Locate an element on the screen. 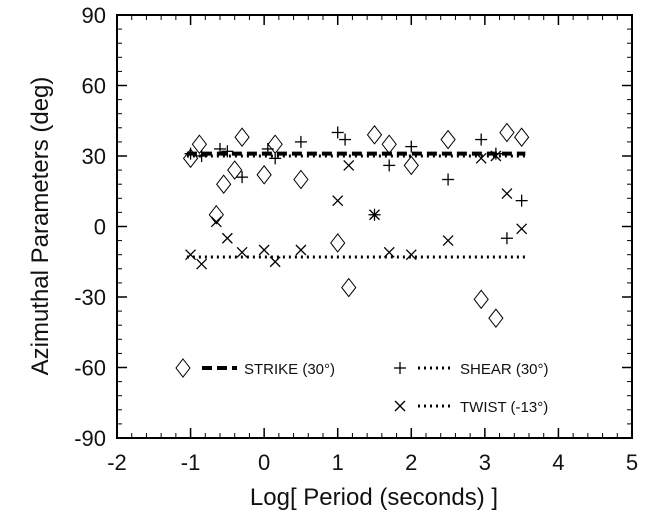  y-tick-label: -60 is located at coordinates (90, 368).